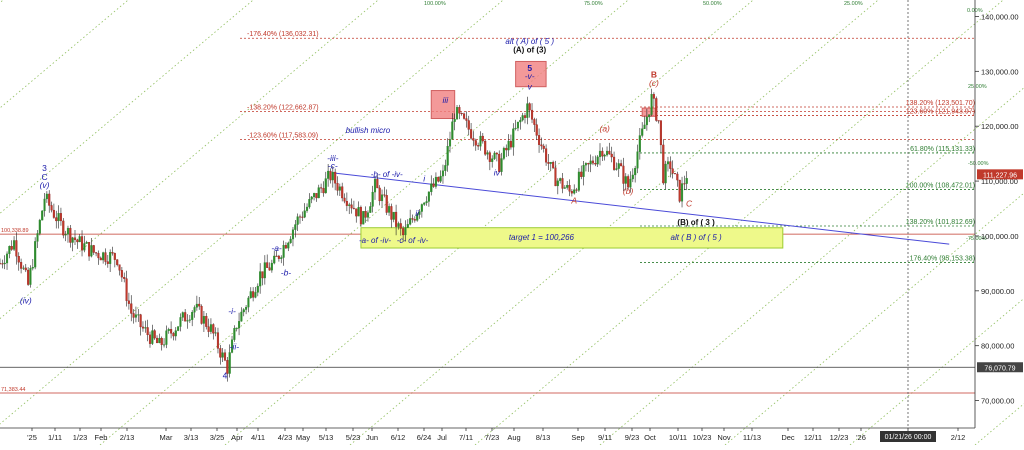 The image size is (1024, 450). Describe the element at coordinates (225, 376) in the screenshot. I see `wave-label: 4` at that location.